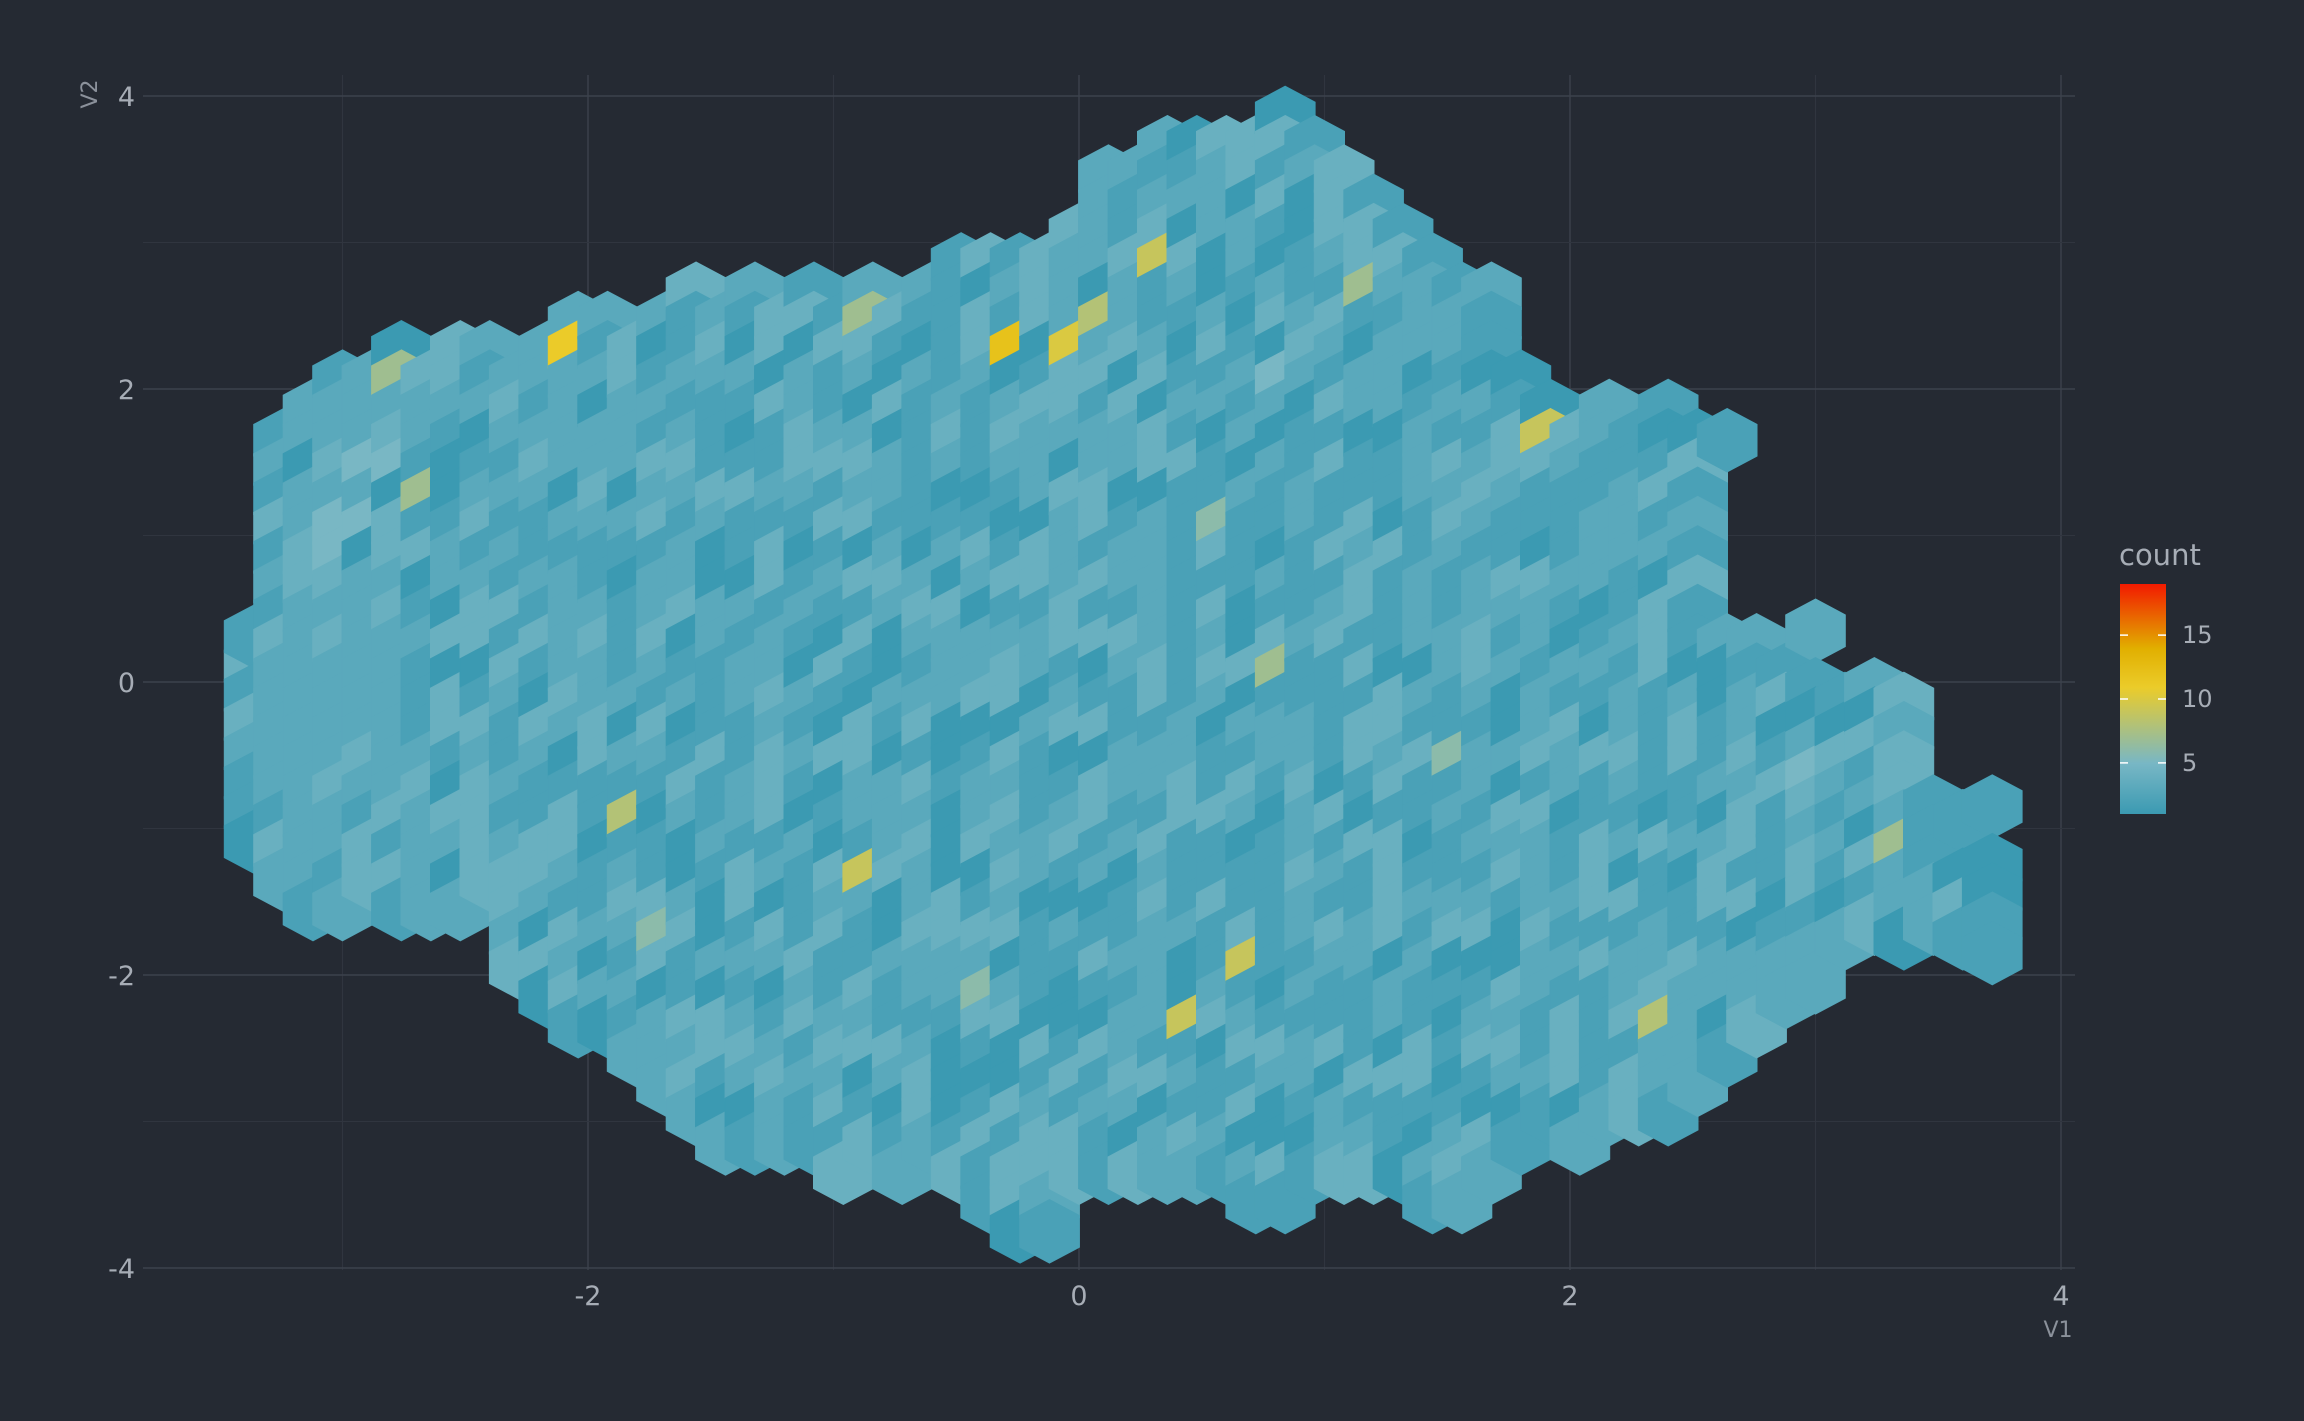 The image size is (2304, 1421). What do you see at coordinates (1078, 1296) in the screenshot?
I see `x-tick-label: 0` at bounding box center [1078, 1296].